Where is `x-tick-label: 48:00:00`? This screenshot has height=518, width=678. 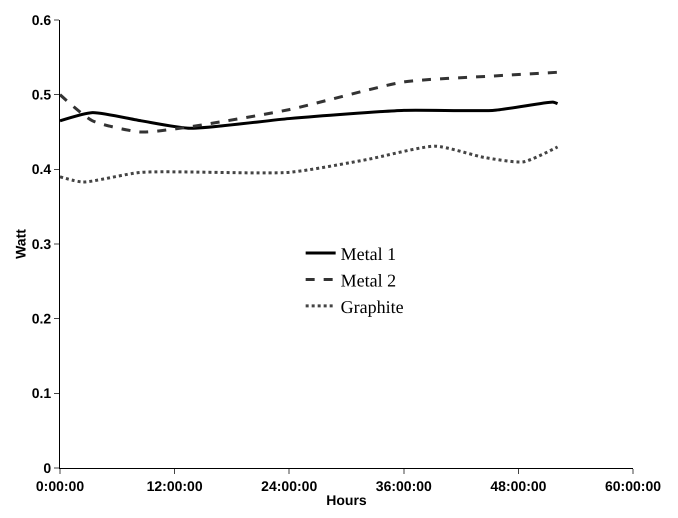
x-tick-label: 48:00:00 is located at coordinates (518, 486).